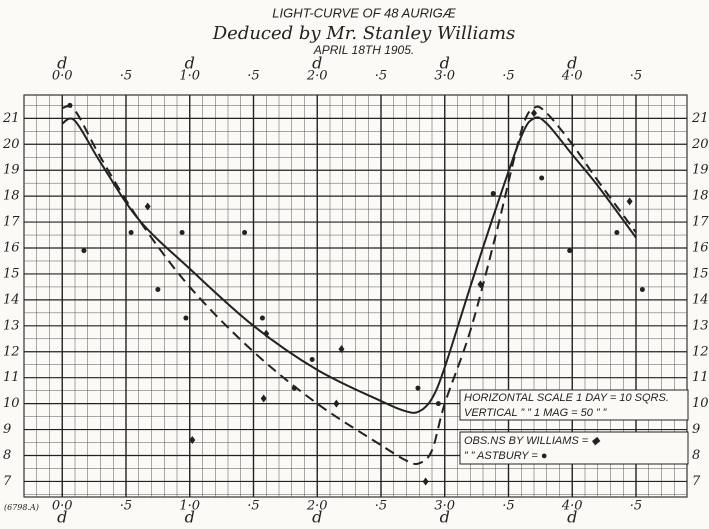 The width and height of the screenshot is (709, 529). Describe the element at coordinates (21, 507) in the screenshot. I see `plate-number: (6798.A)` at that location.